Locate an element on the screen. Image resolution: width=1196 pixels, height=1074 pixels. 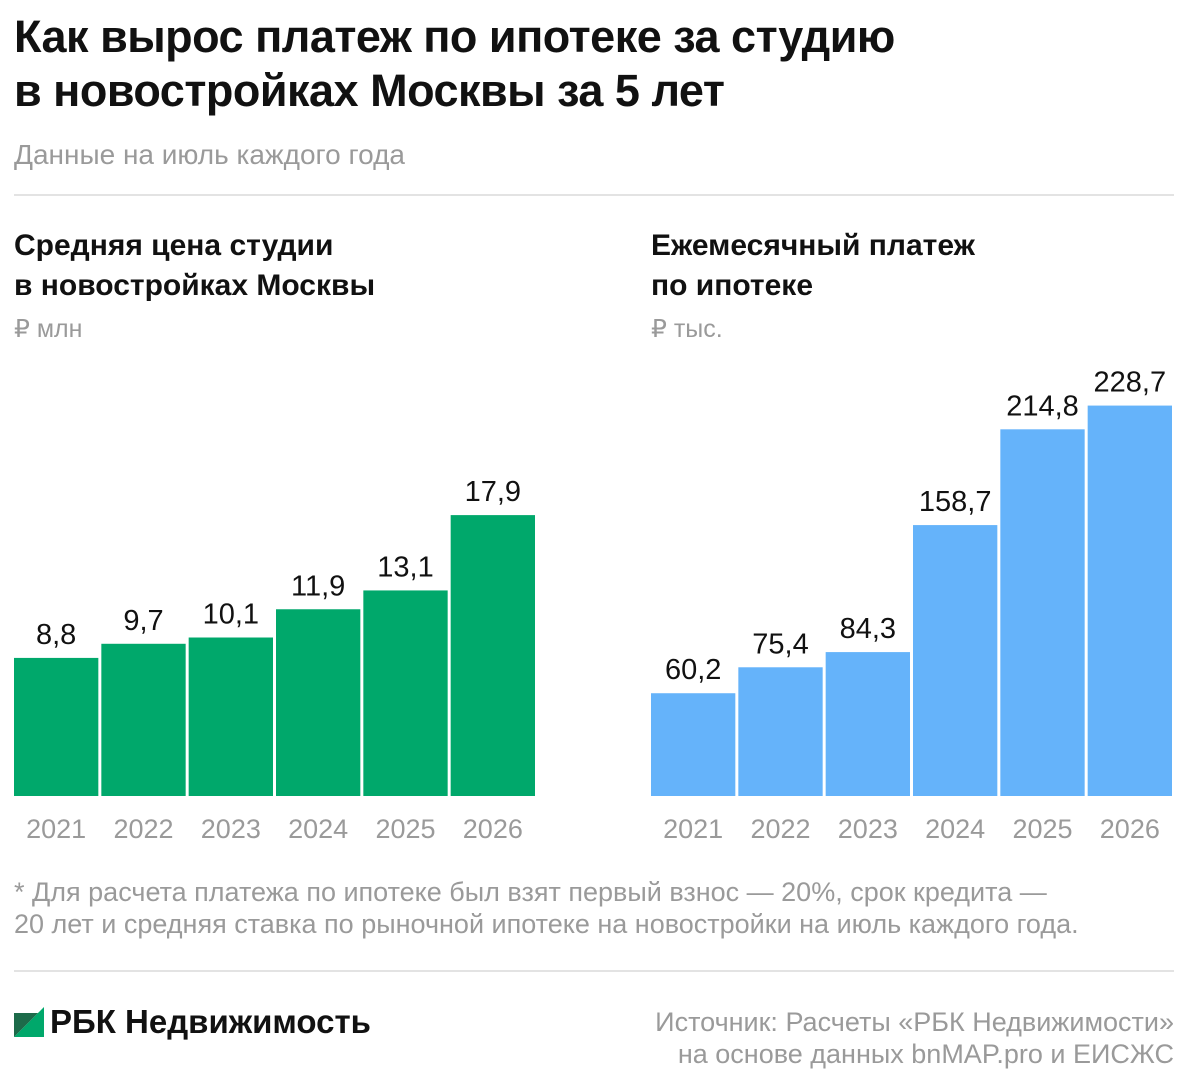
payment-chart-title: Ежемесячный платеж по ипотеке is located at coordinates (813, 266).